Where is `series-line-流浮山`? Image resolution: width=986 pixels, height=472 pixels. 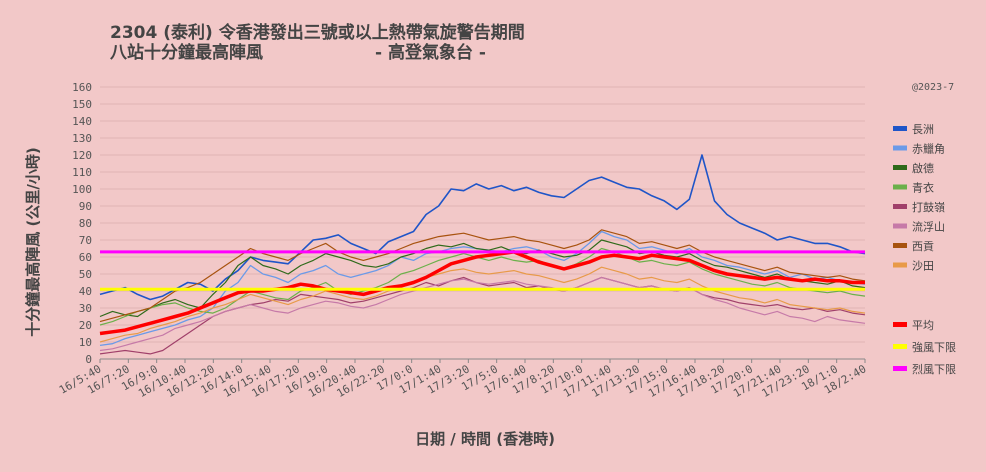 series-line-流浮山 is located at coordinates (482, 314).